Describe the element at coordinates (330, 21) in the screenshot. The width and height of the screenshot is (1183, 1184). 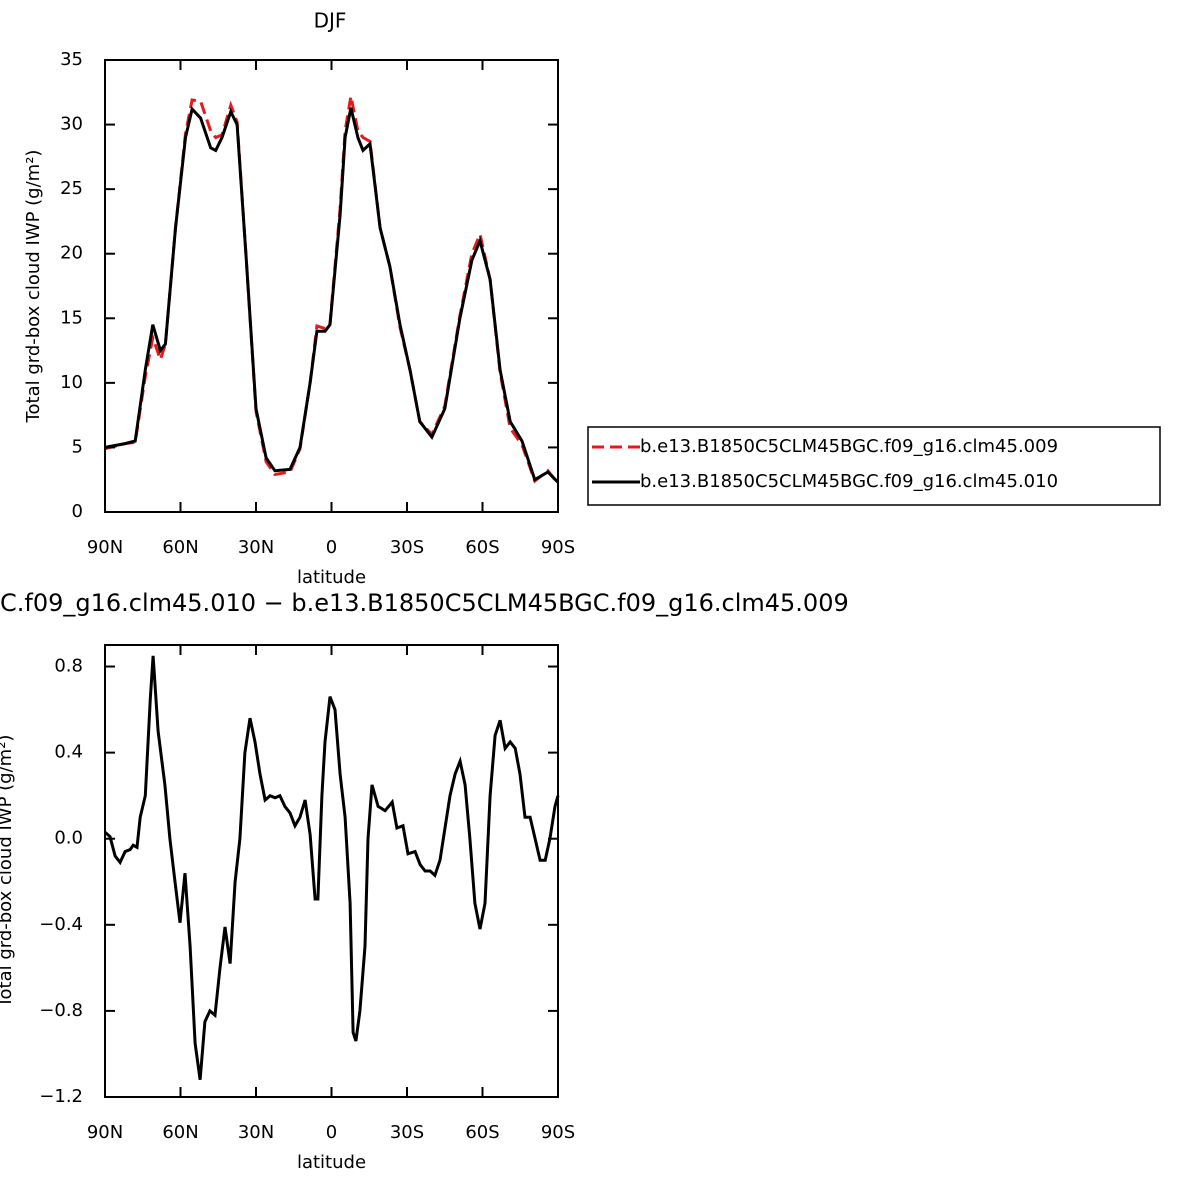
I see `chart-title: DJF` at that location.